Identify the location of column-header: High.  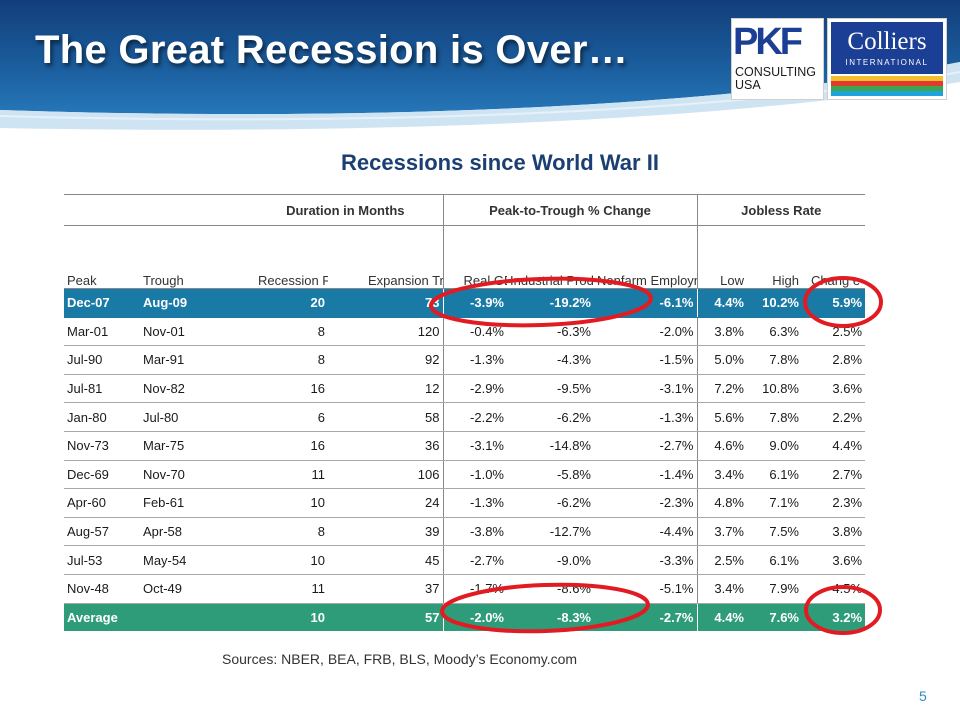
(774, 257).